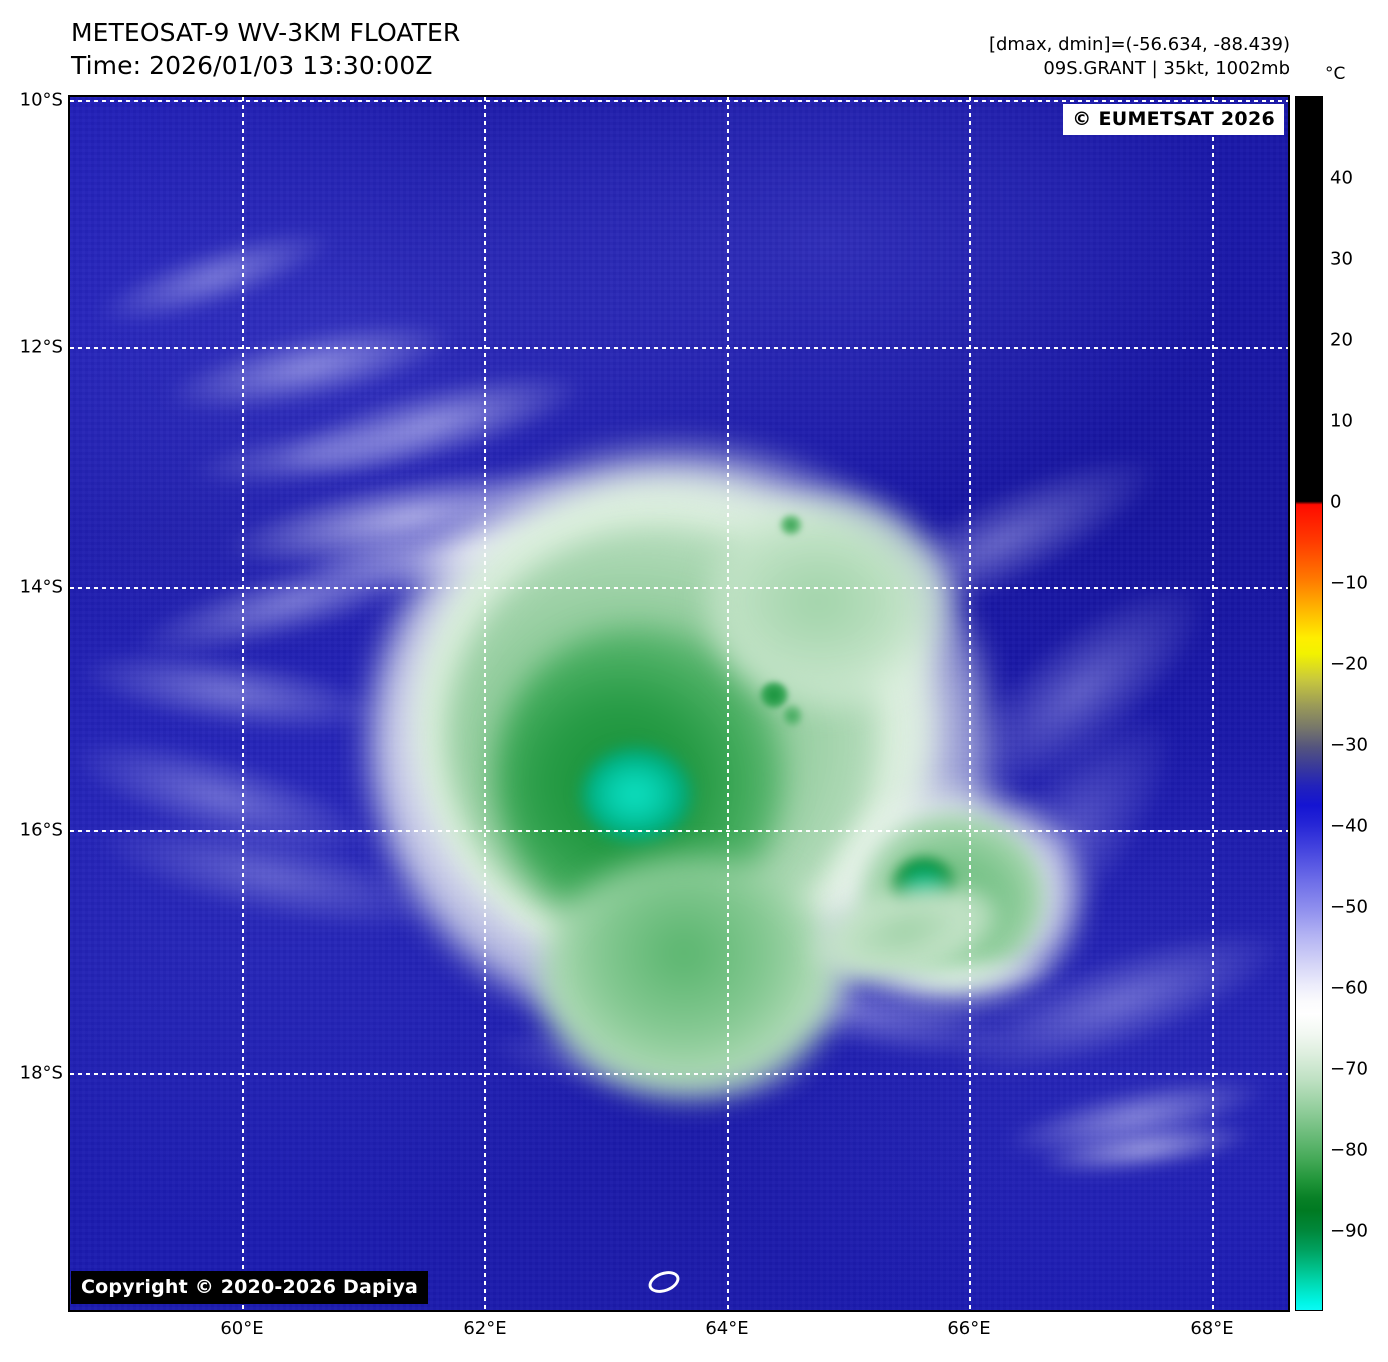 This screenshot has width=1388, height=1362. I want to click on page-title: METEOSAT-9 WV-3KM FLOATER, so click(266, 32).